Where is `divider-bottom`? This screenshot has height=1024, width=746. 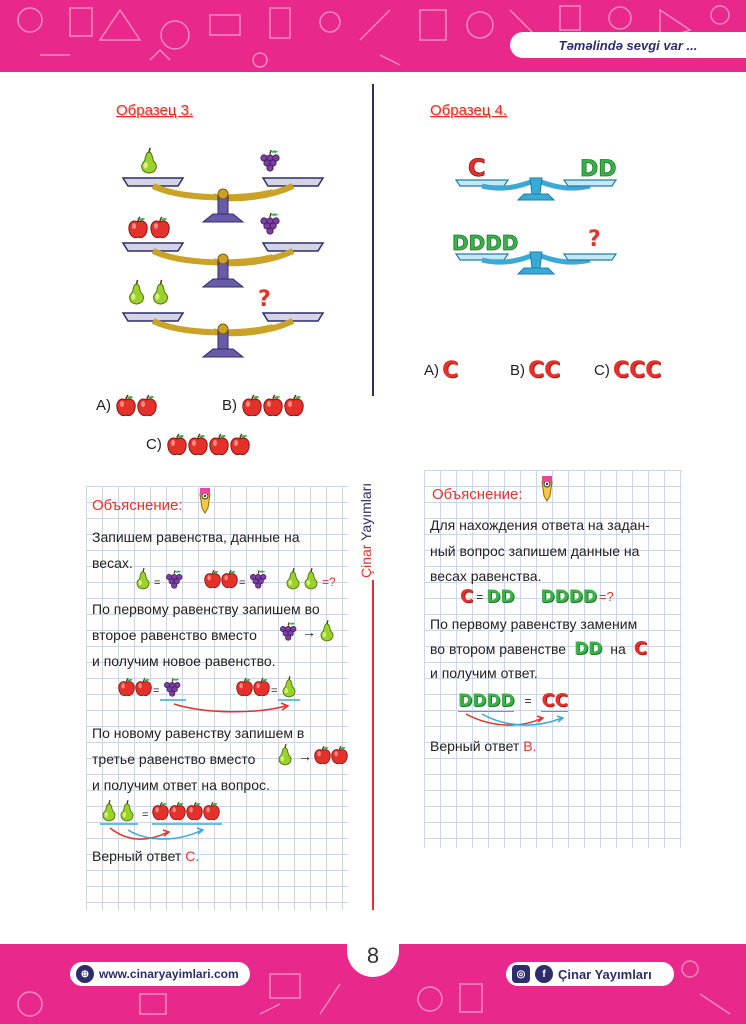
divider-bottom is located at coordinates (373, 745).